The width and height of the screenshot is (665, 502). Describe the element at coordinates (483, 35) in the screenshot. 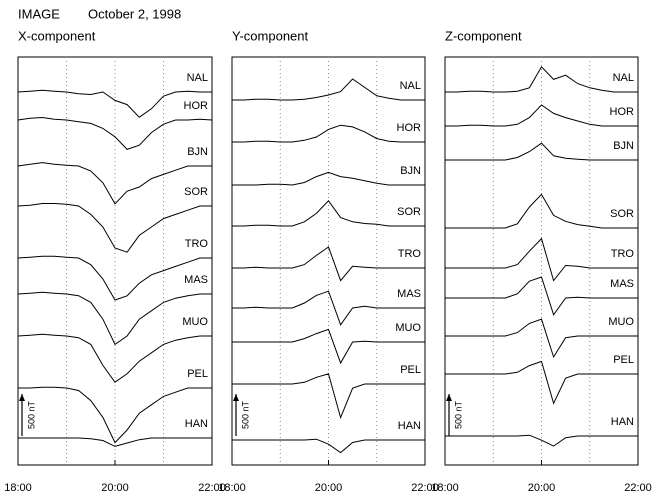

I see `panel-title: Z-component` at that location.